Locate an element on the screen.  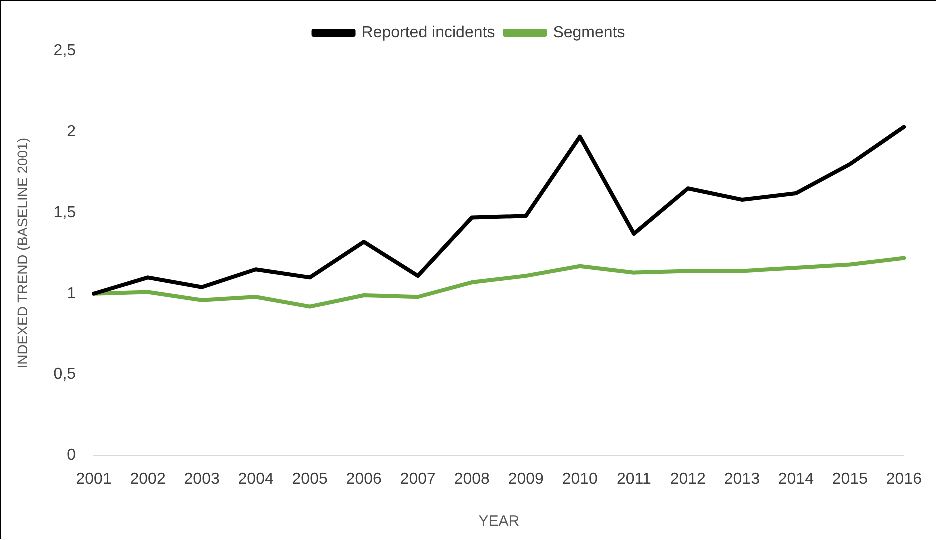
y-tick-label: 2,5 is located at coordinates (65, 51).